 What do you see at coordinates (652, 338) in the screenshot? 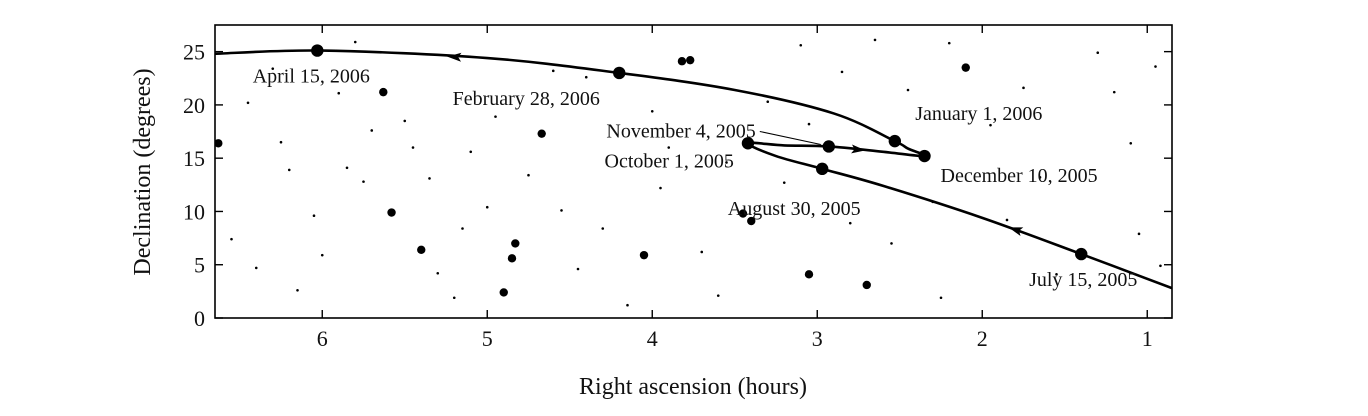
I see `x-tick-label: 4` at bounding box center [652, 338].